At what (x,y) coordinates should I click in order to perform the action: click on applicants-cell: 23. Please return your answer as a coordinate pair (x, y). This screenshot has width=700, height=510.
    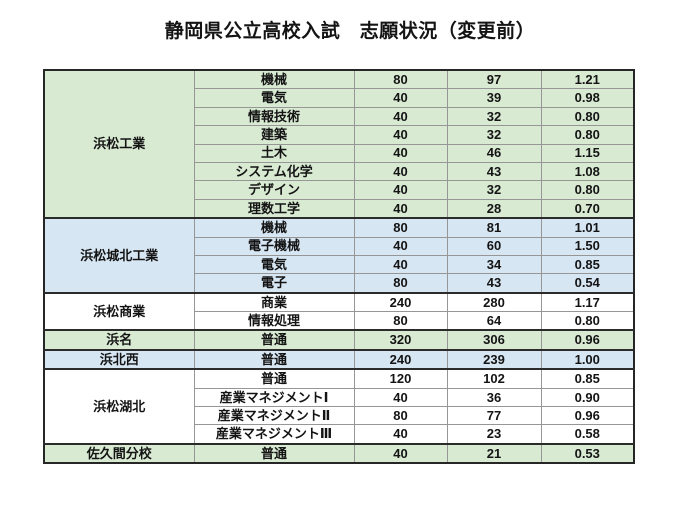
    Looking at the image, I should click on (494, 434).